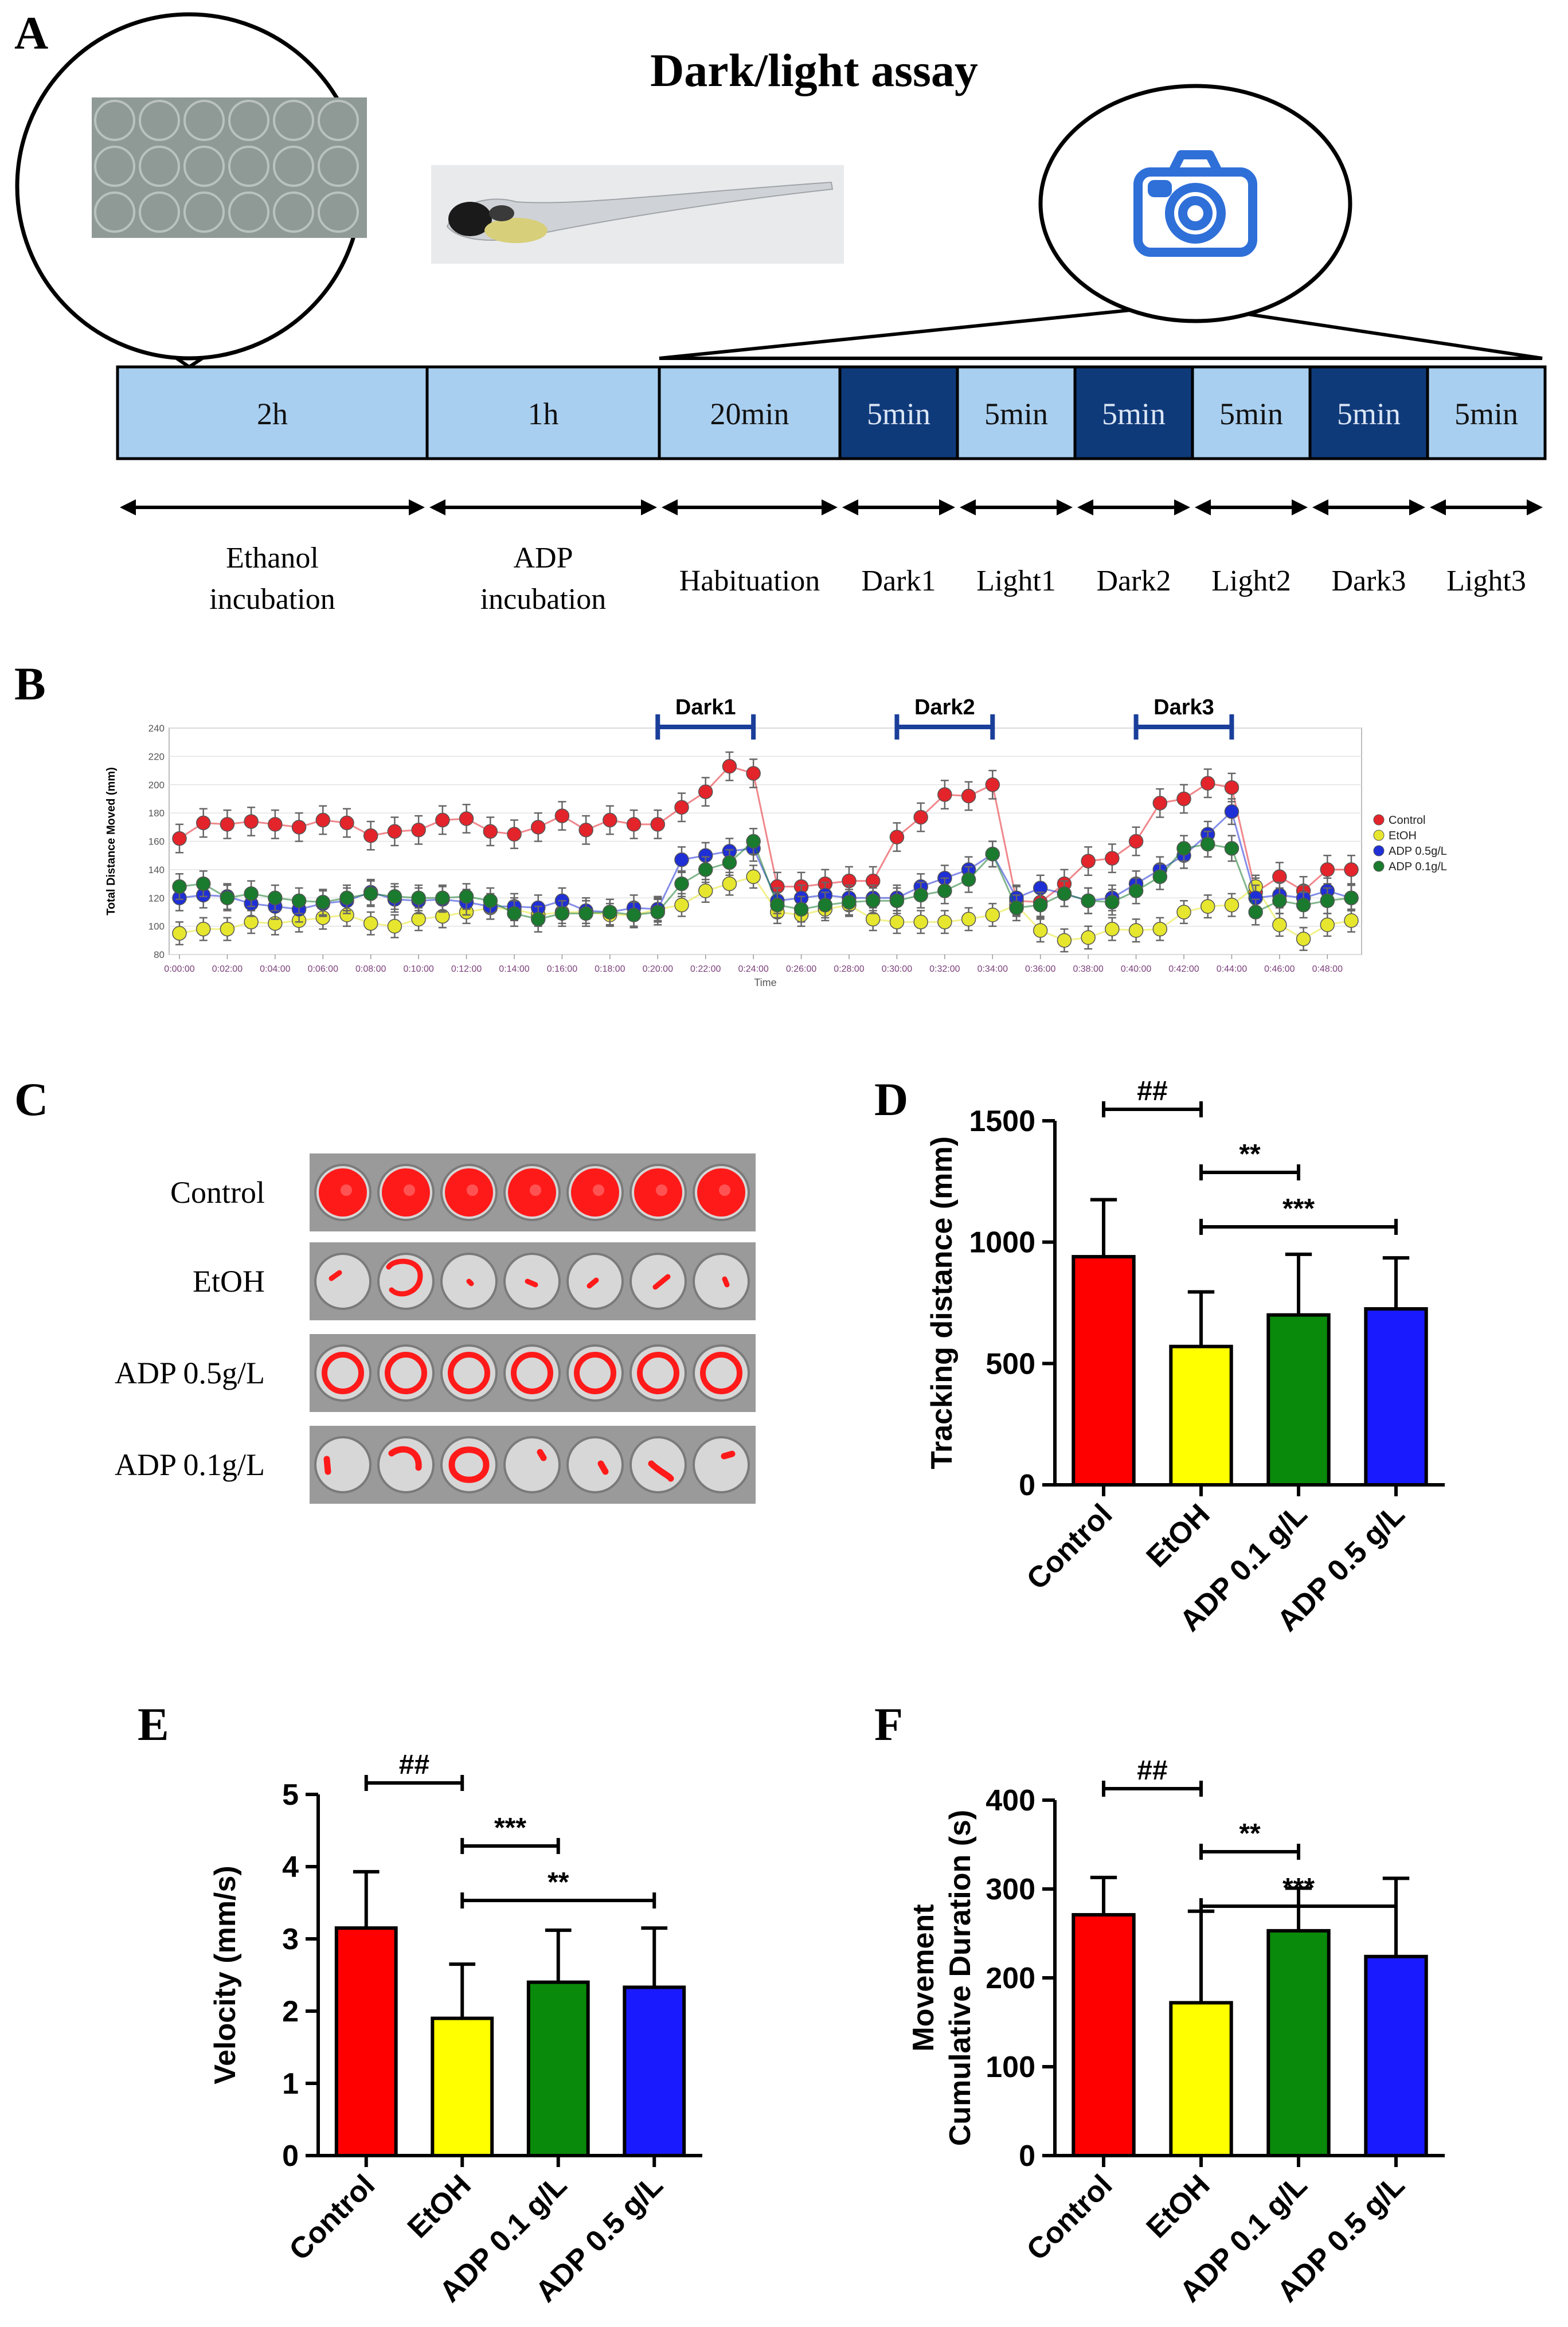 The width and height of the screenshot is (1568, 2327). I want to click on x-tick-label: 0:44:00, so click(1232, 969).